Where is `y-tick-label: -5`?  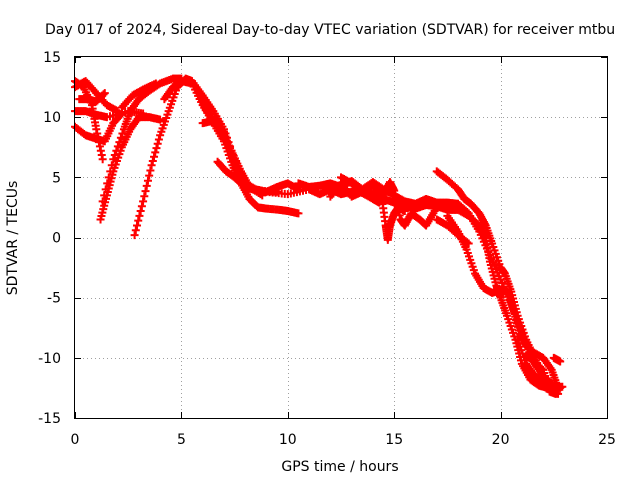
y-tick-label: -5 is located at coordinates (54, 299).